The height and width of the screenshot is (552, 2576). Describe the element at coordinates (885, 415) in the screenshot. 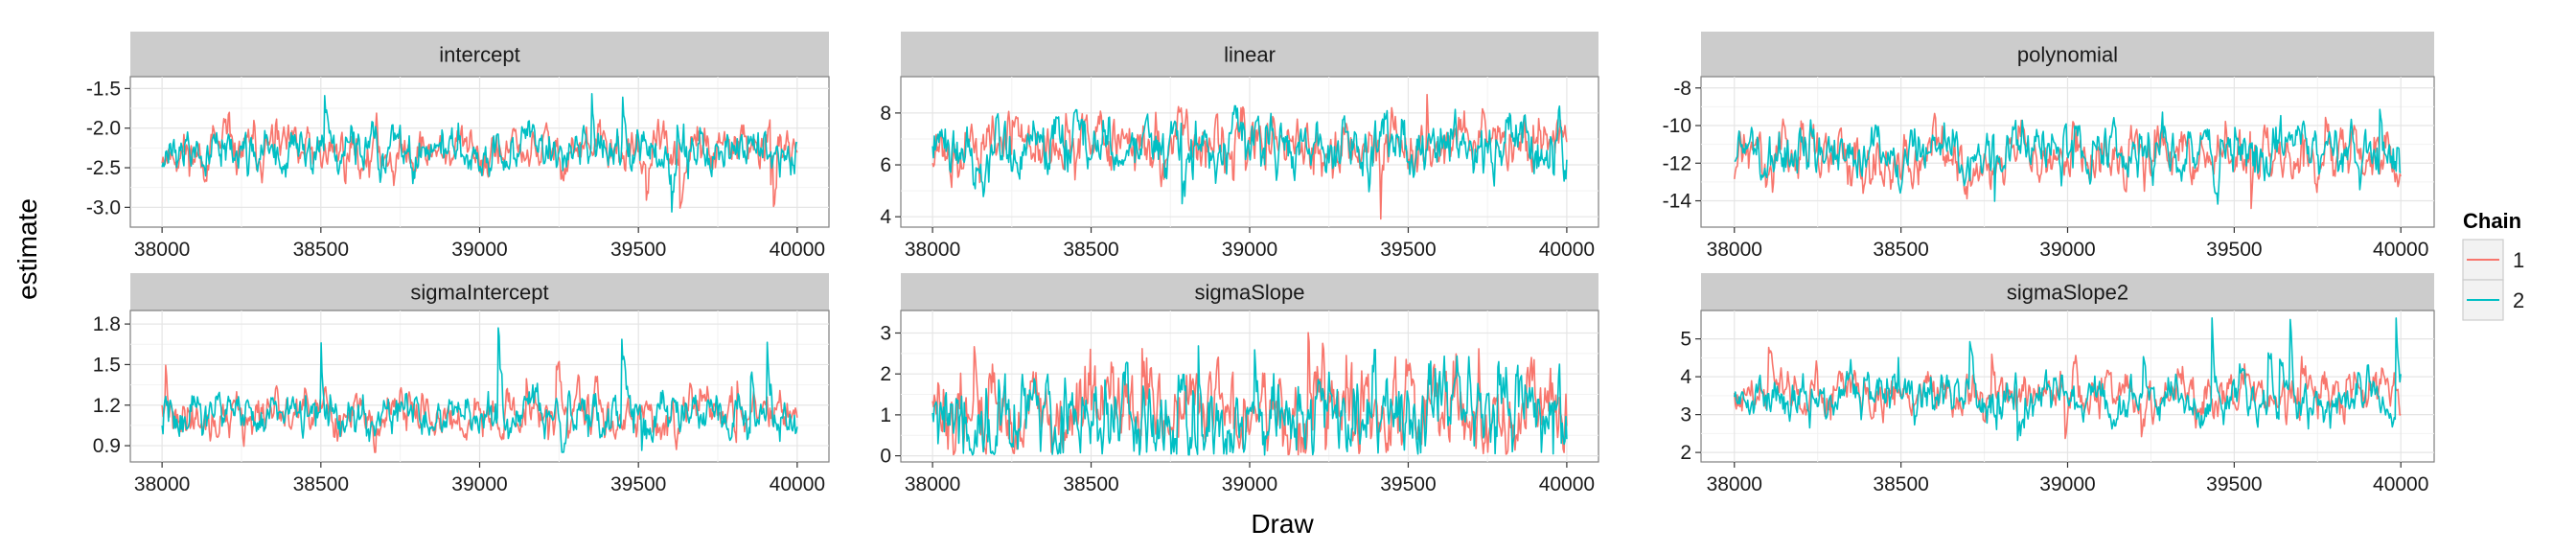

I see `y-tick-label: 1` at that location.